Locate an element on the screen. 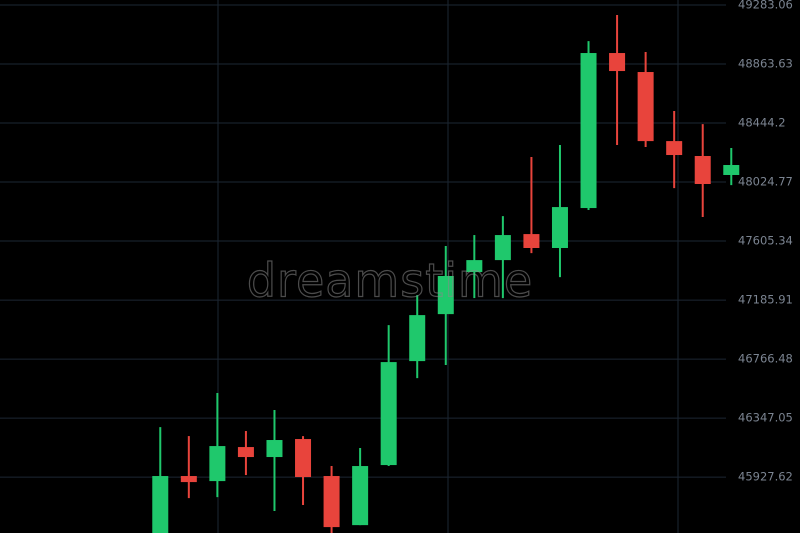 The image size is (800, 533). y-tick-label: 47185.91 is located at coordinates (765, 300).